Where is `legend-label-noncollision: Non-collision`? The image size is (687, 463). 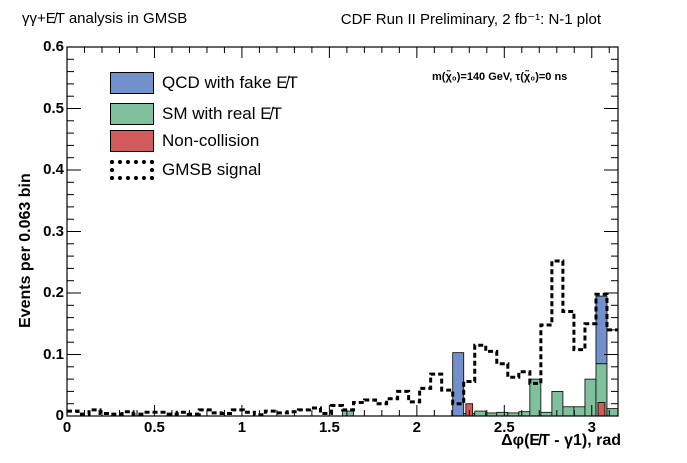 legend-label-noncollision: Non-collision is located at coordinates (211, 140).